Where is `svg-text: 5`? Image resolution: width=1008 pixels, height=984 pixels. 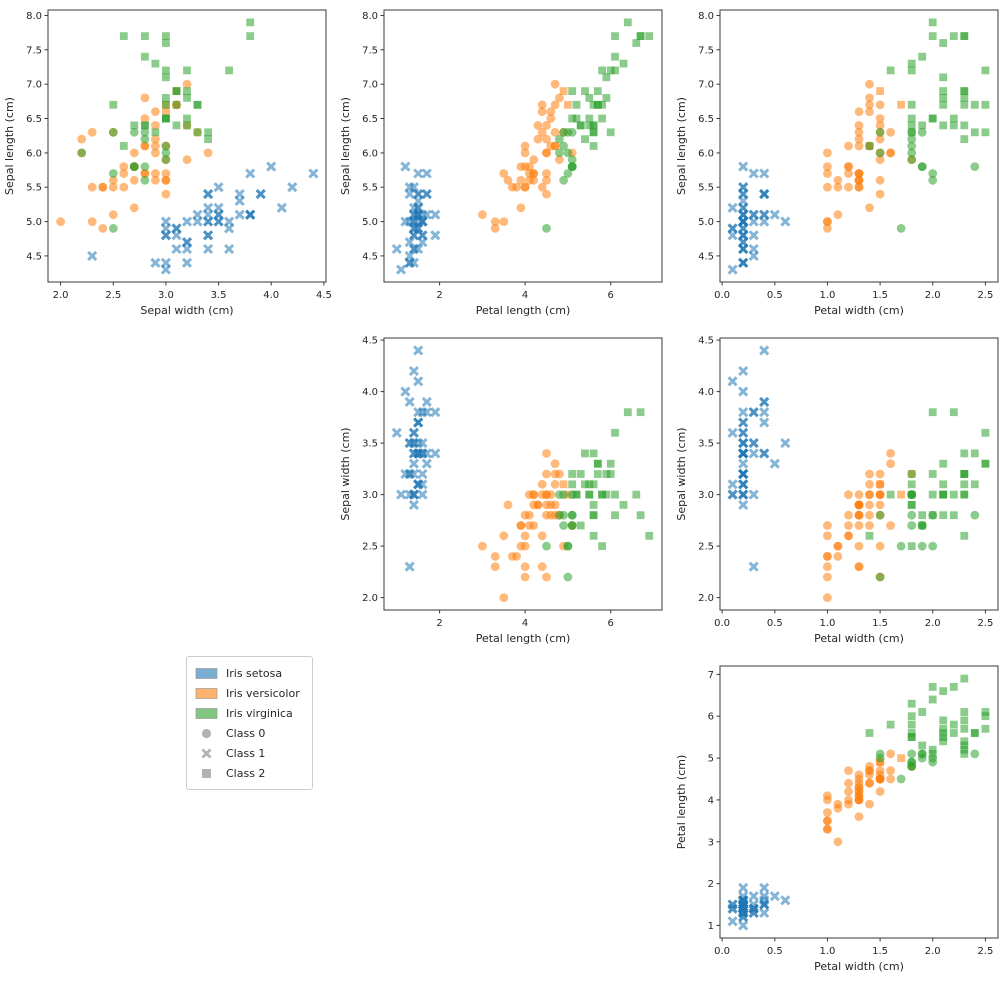 svg-text: 5 is located at coordinates (711, 759).